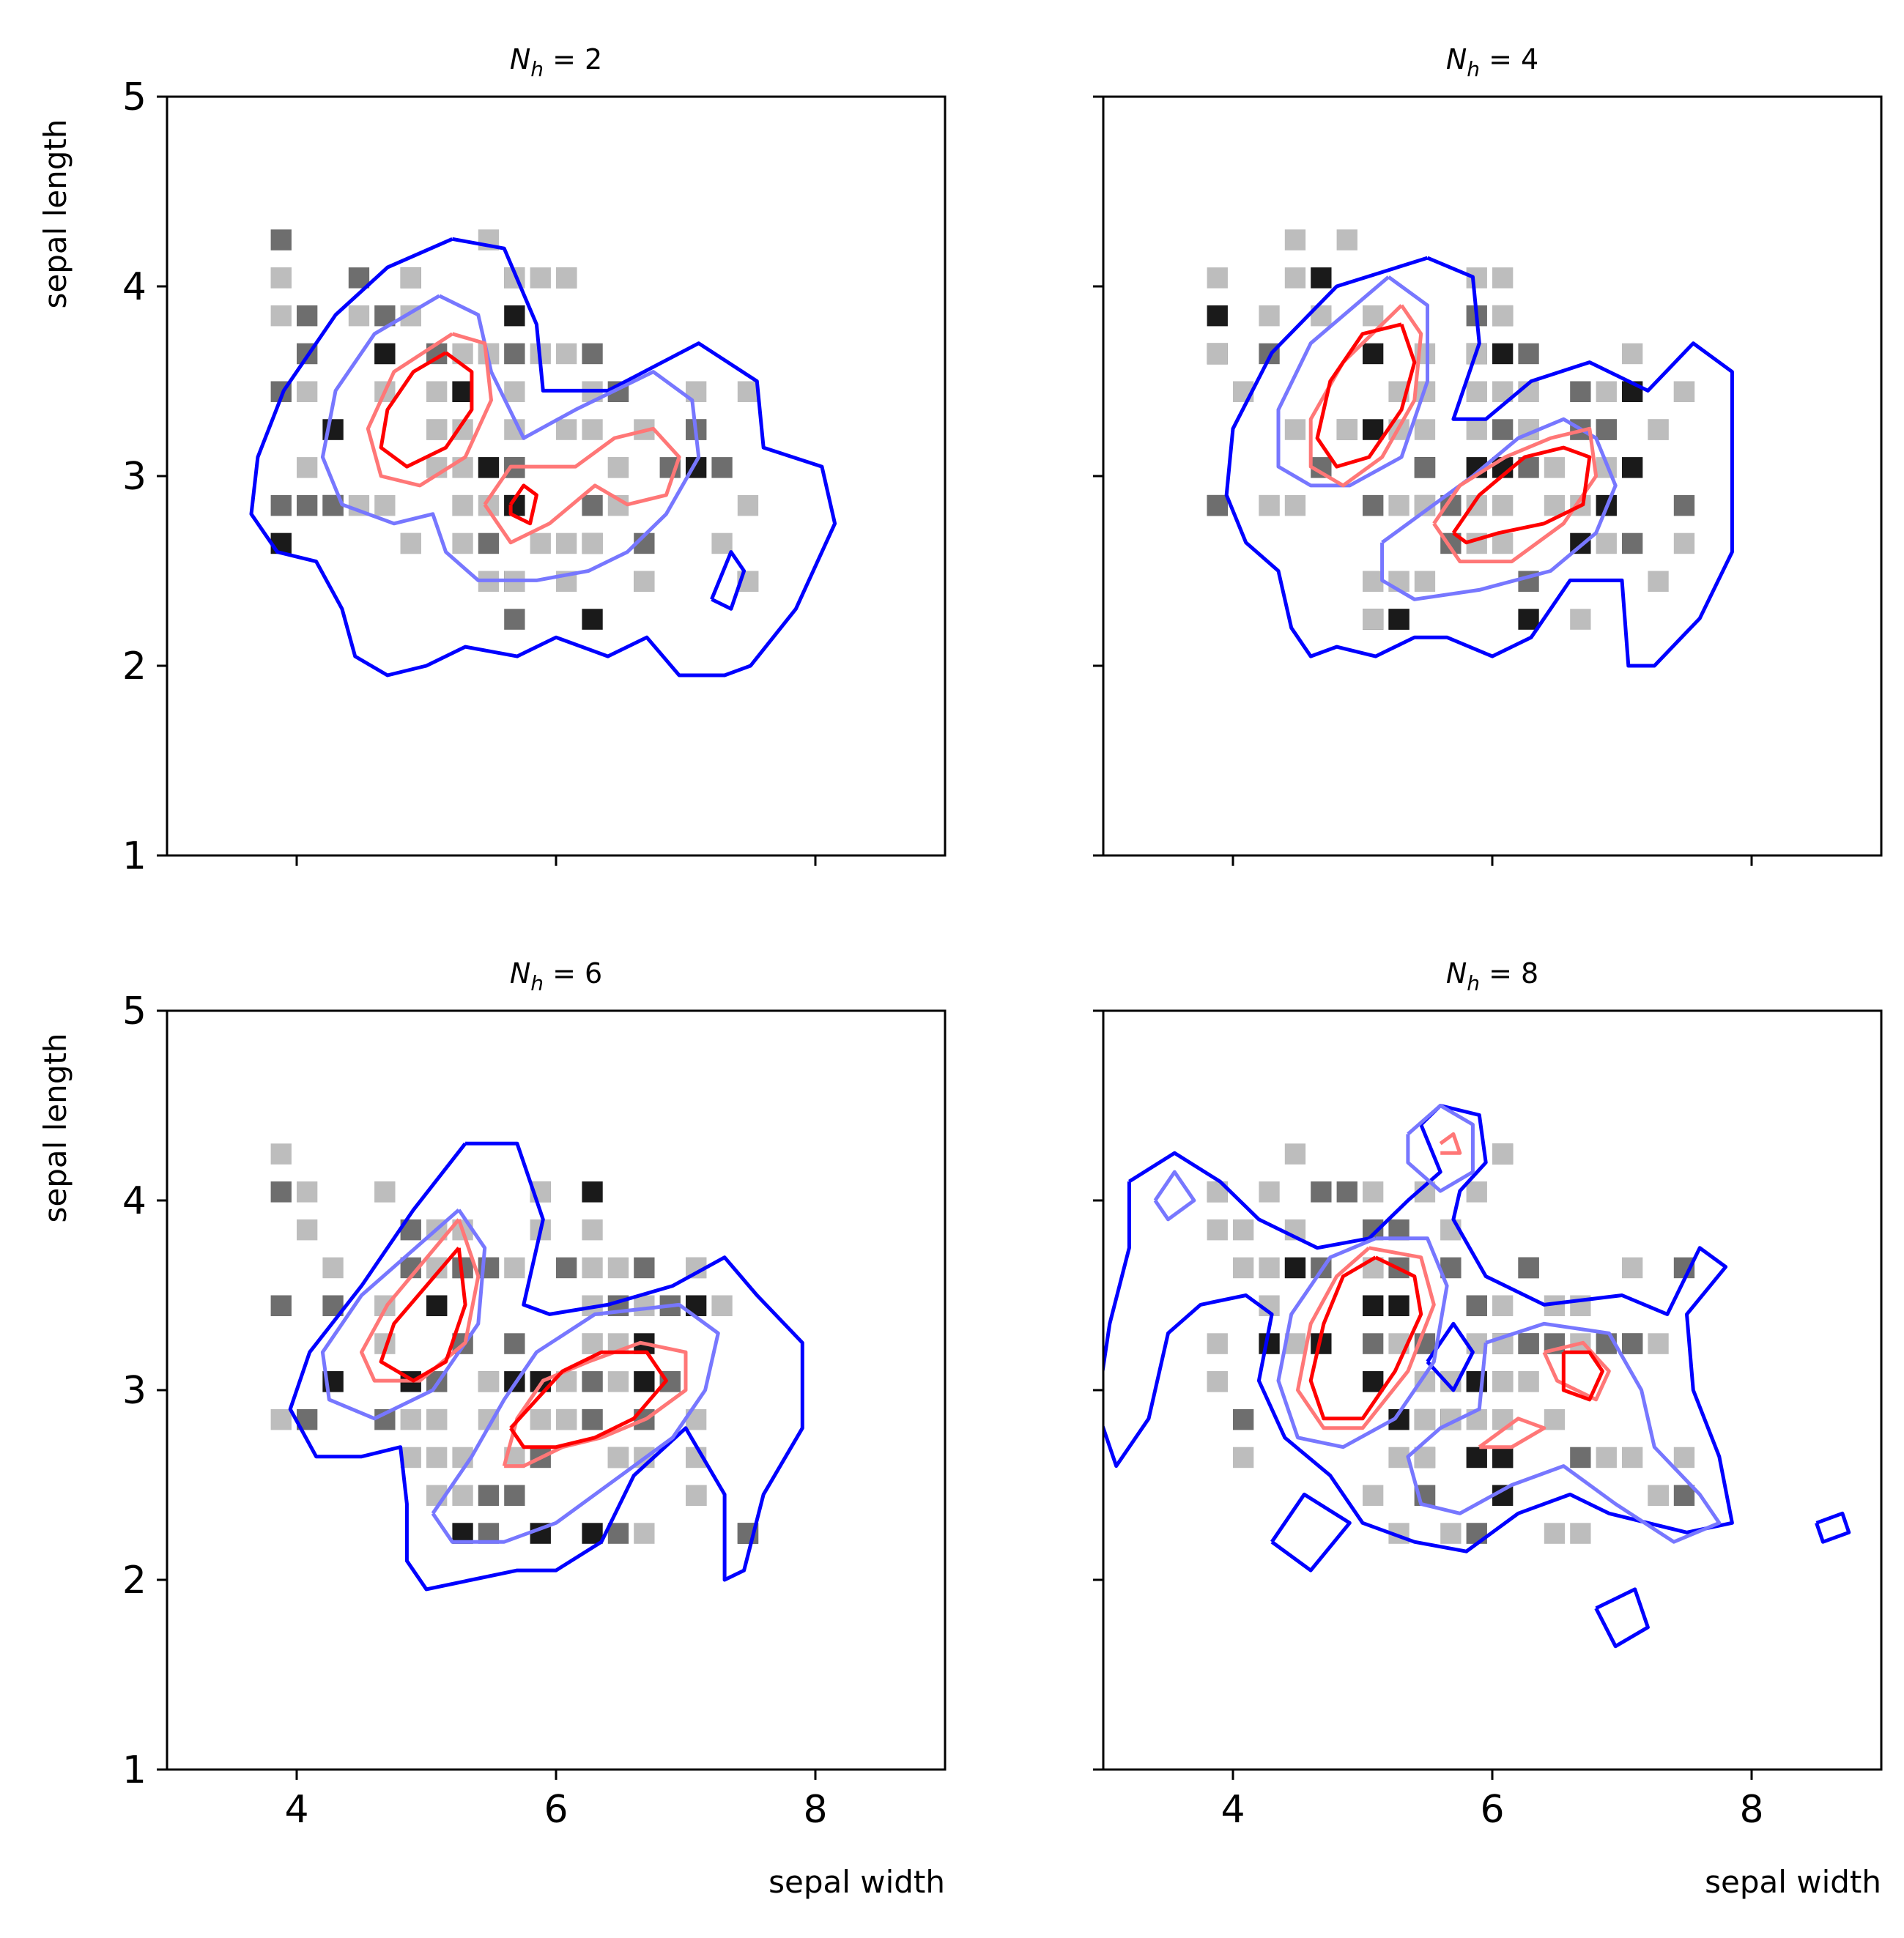 This screenshot has width=1904, height=1938. What do you see at coordinates (556, 976) in the screenshot?
I see `panel-title: Nh = 6` at bounding box center [556, 976].